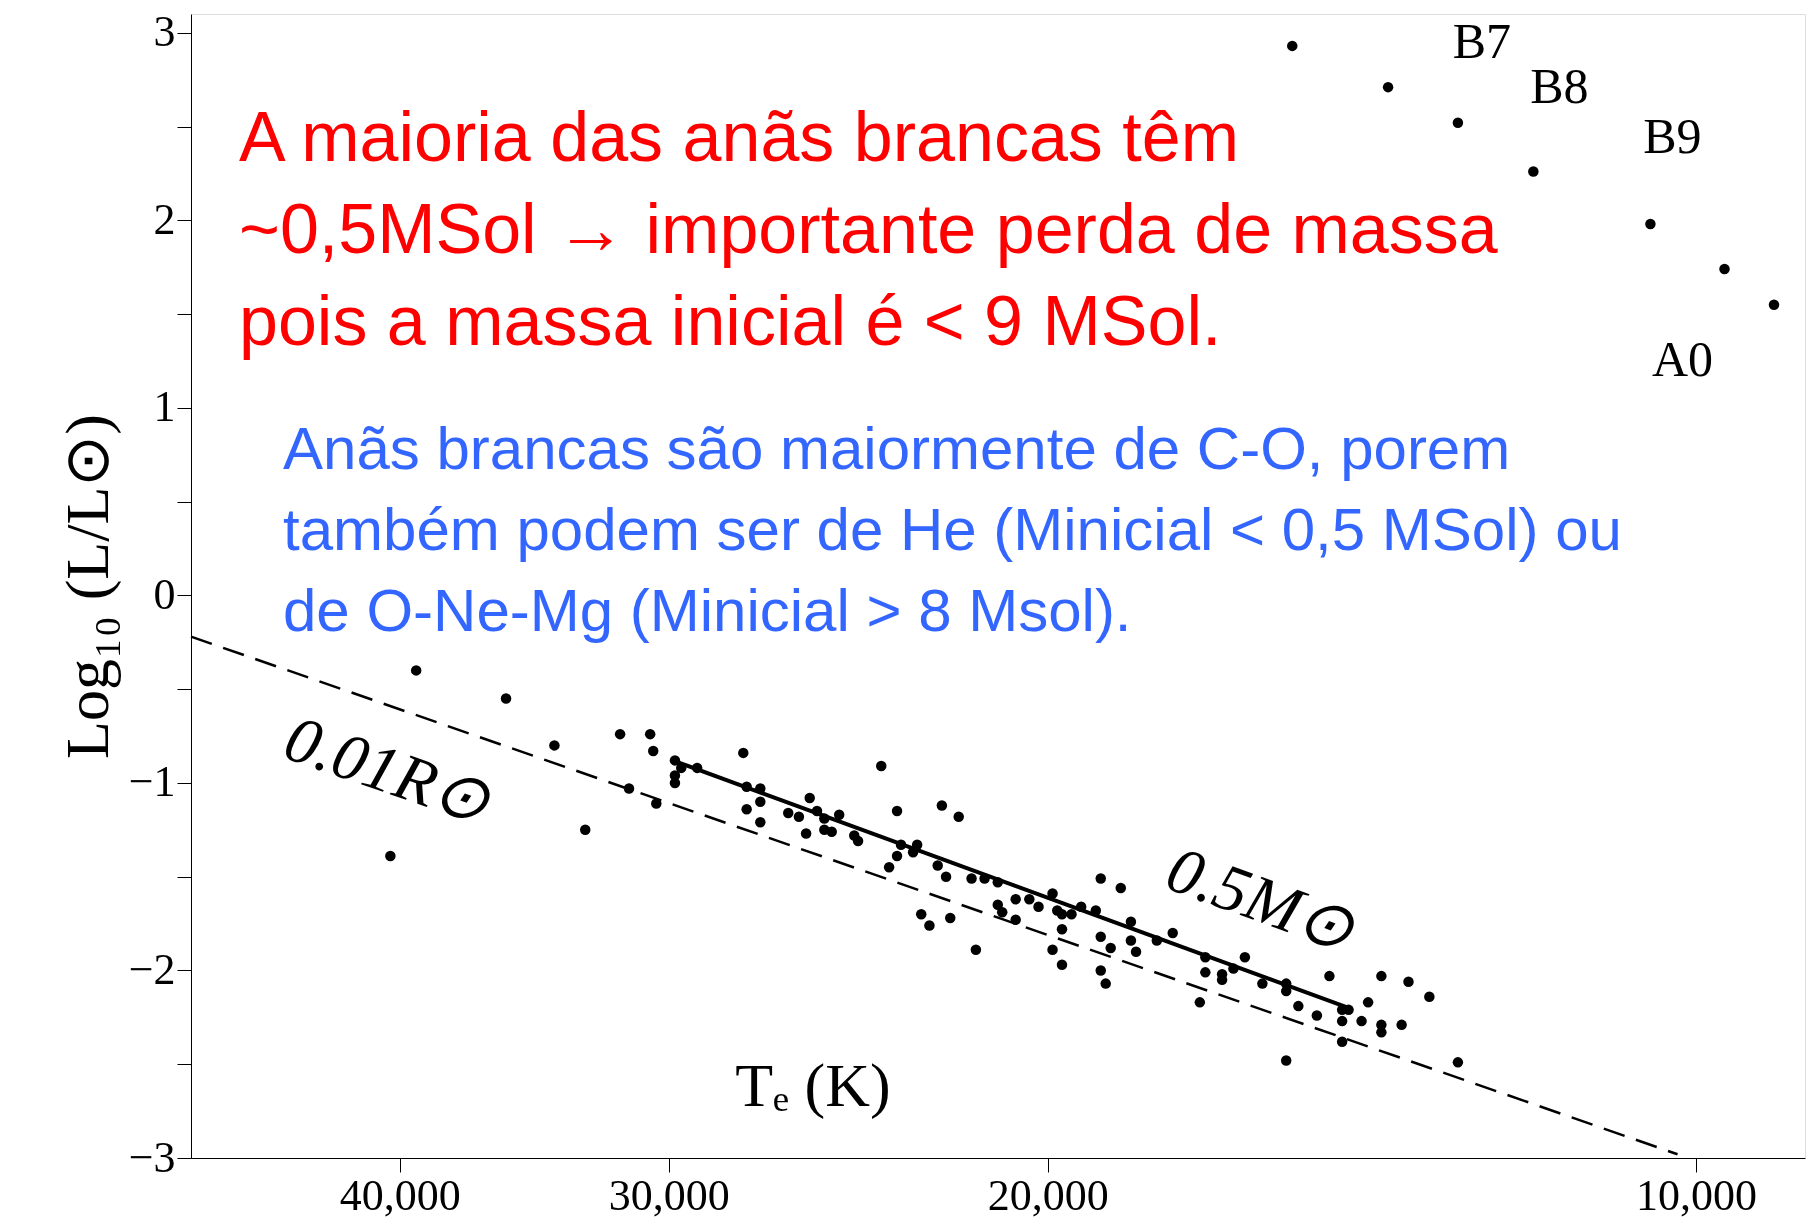  I want to click on y-axis-title: Log₁₀ (L/L⊙), so click(87, 586).